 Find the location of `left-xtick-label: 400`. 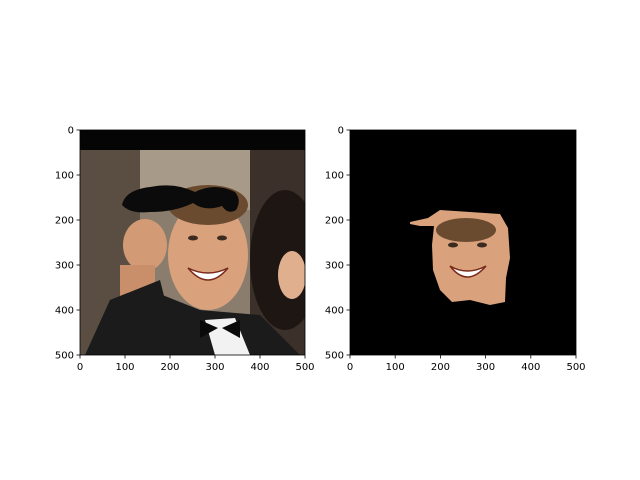

left-xtick-label: 400 is located at coordinates (259, 367).